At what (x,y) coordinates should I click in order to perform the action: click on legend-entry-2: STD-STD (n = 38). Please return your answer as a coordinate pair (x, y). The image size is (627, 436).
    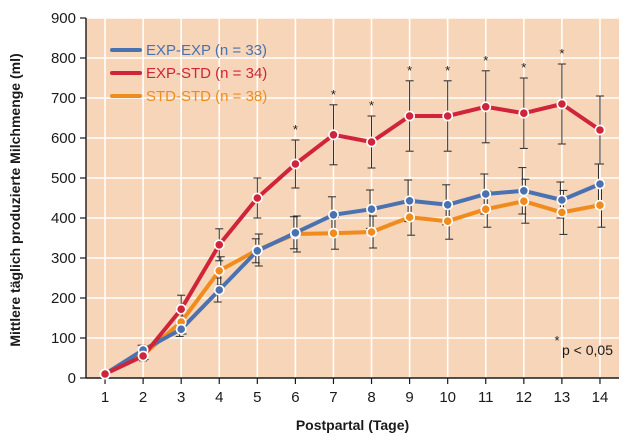
    Looking at the image, I should click on (206, 96).